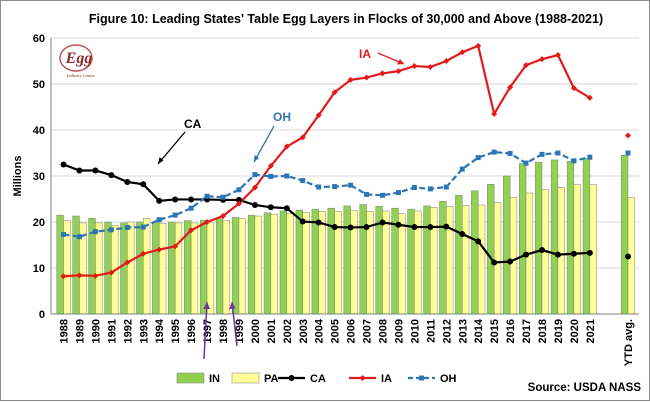 The width and height of the screenshot is (650, 402). What do you see at coordinates (382, 73) in the screenshot?
I see `point-ia-2008` at bounding box center [382, 73].